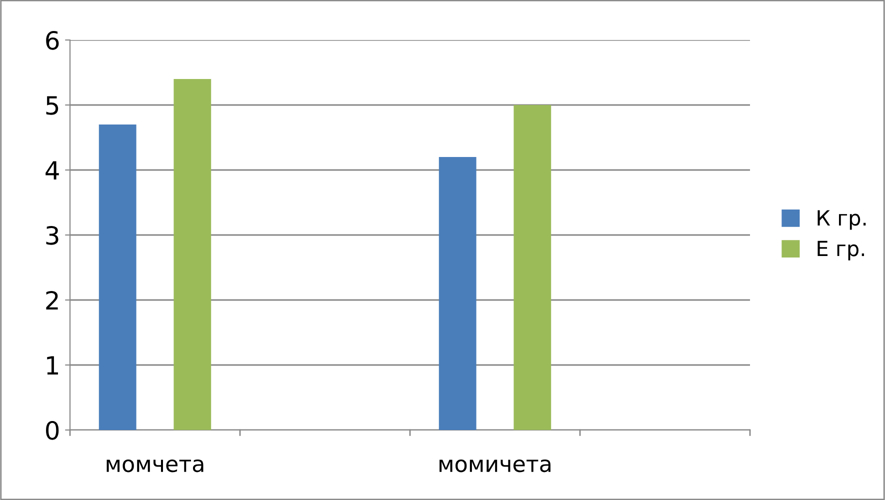  I want to click on y-tick-label: 2, so click(52, 300).